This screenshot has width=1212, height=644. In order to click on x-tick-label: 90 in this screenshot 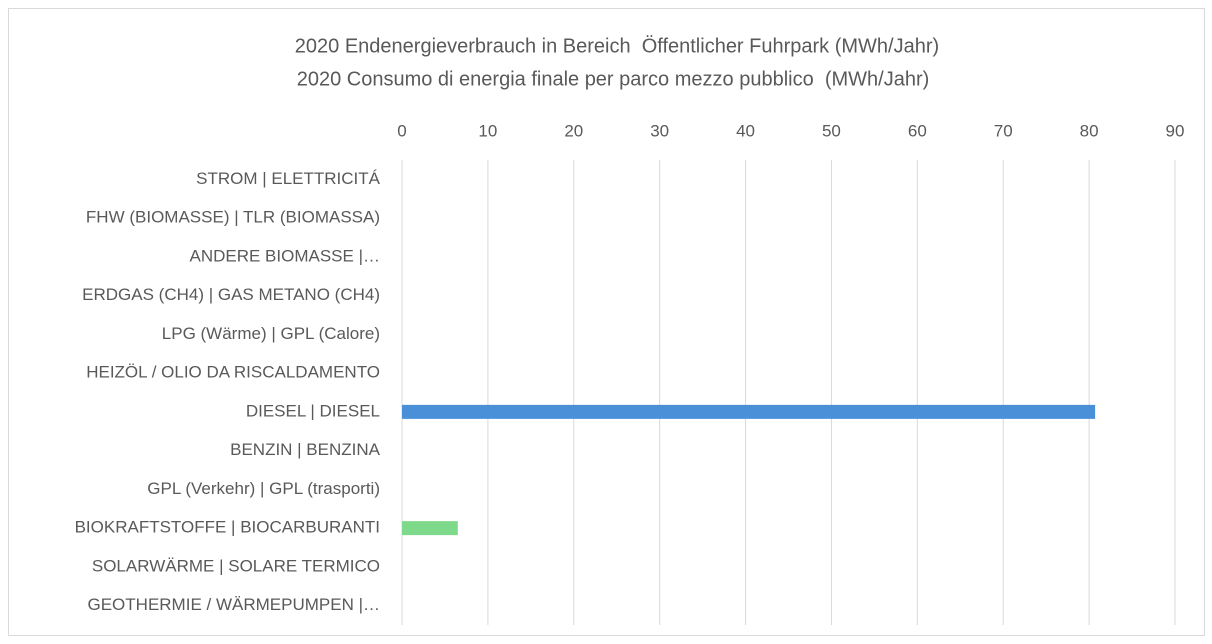, I will do `click(1175, 130)`.